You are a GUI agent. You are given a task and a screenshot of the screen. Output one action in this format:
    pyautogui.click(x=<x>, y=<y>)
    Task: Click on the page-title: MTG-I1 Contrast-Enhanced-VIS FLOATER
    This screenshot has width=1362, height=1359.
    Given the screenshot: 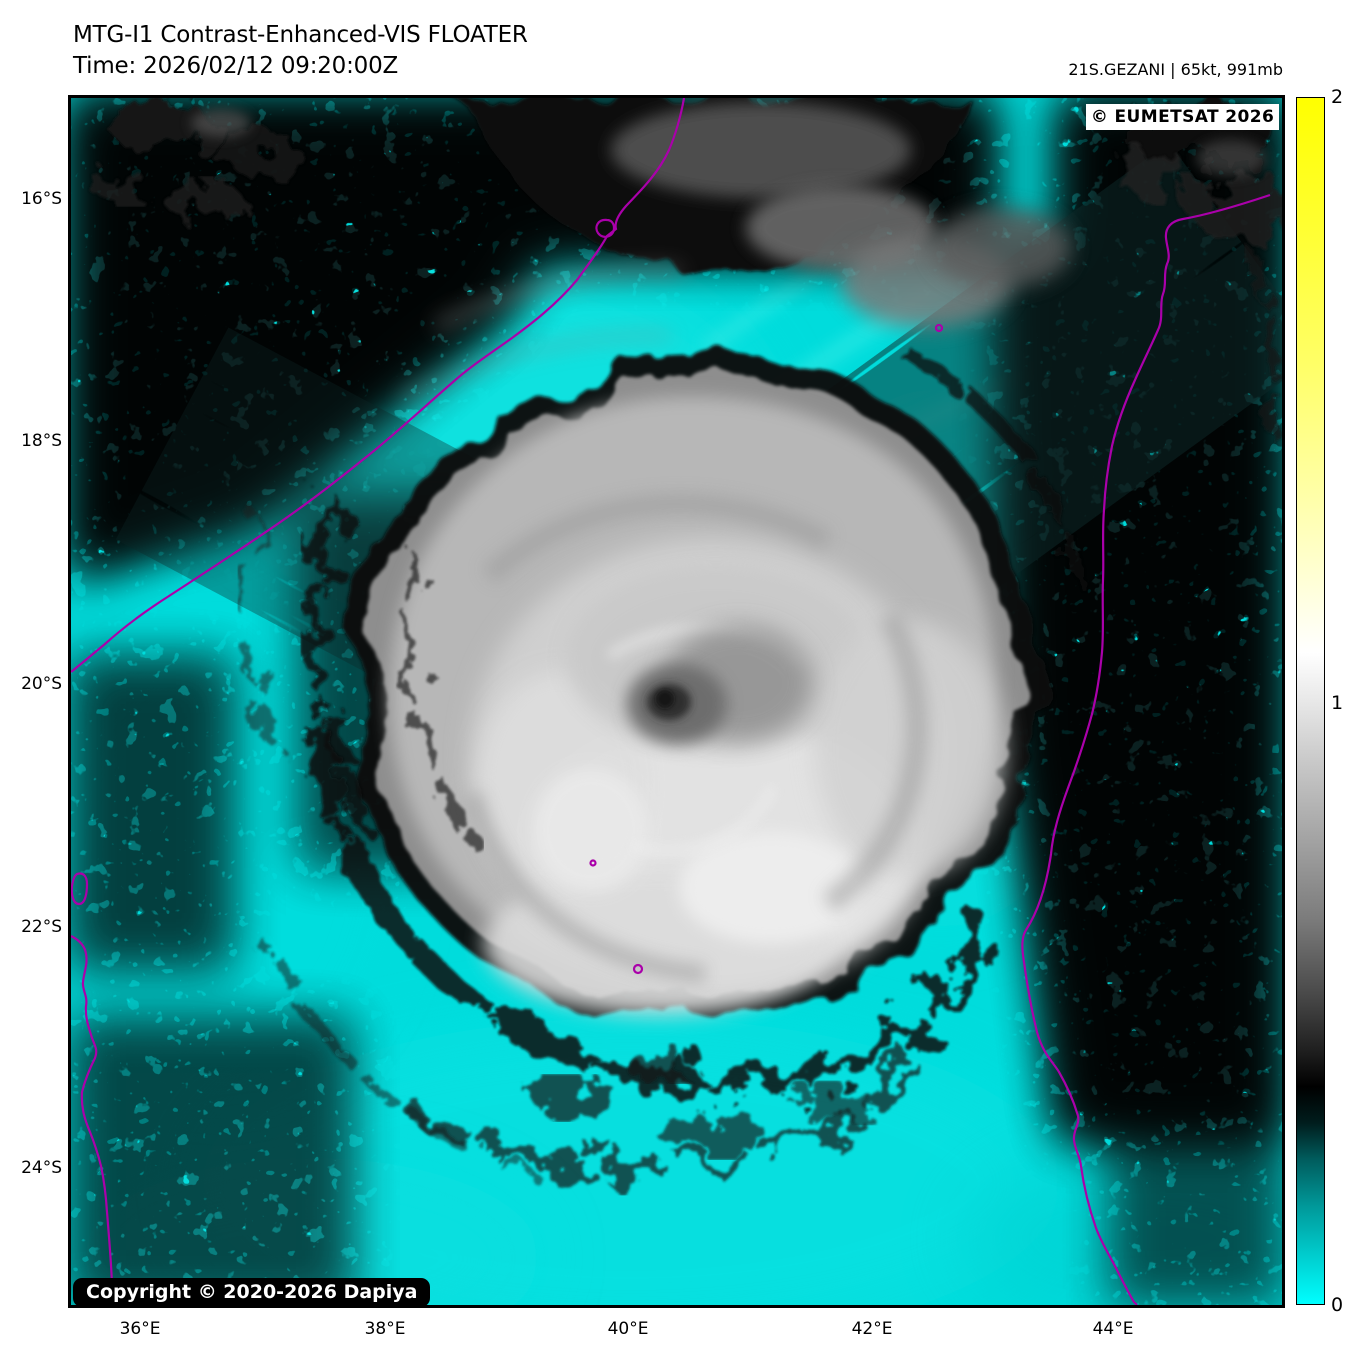 What is the action you would take?
    pyautogui.click(x=300, y=35)
    